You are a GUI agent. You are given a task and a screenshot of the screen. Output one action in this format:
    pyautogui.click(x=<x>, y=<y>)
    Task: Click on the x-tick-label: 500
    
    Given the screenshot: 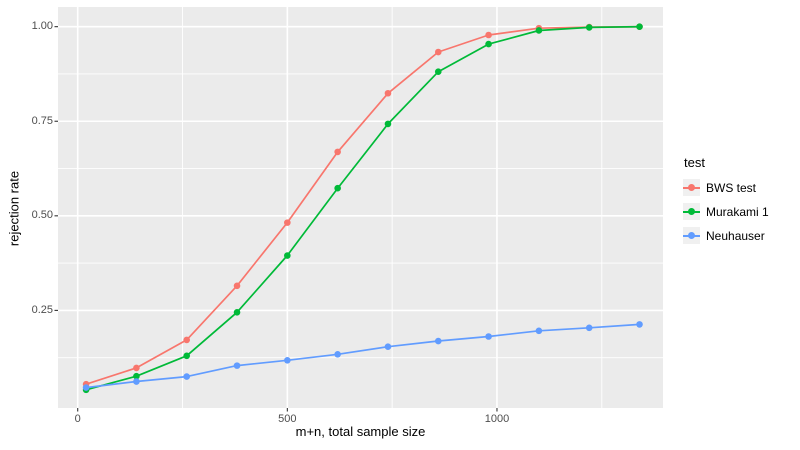 What is the action you would take?
    pyautogui.click(x=287, y=419)
    